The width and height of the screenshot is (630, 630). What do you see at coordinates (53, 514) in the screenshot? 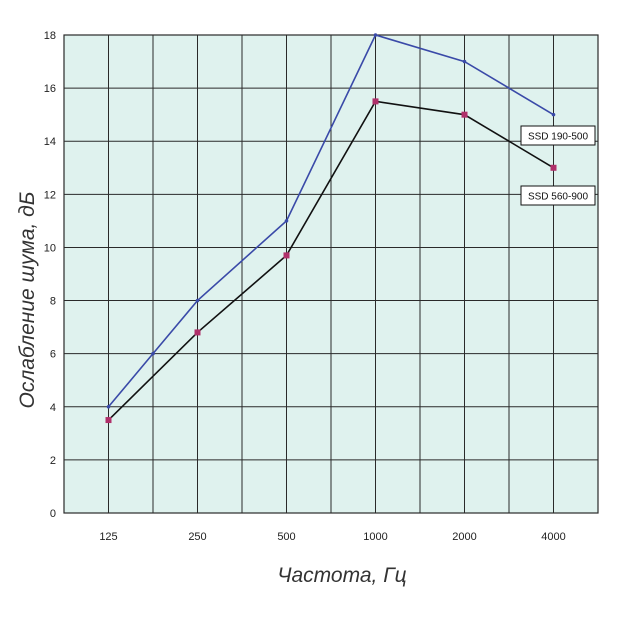
I see `y-tick-label: 0` at bounding box center [53, 514].